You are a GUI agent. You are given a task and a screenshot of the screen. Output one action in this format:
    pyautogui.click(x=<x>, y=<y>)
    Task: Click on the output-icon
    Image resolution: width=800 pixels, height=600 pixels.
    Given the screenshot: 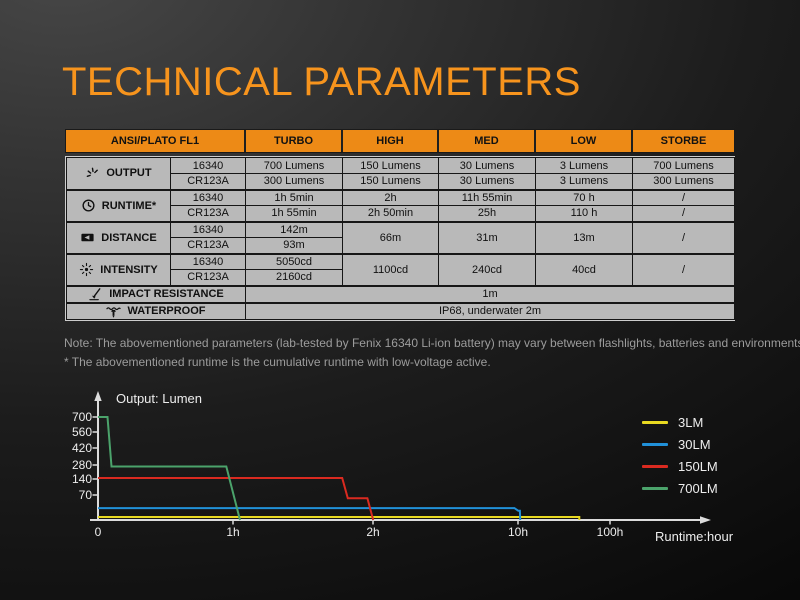 What is the action you would take?
    pyautogui.click(x=92, y=173)
    